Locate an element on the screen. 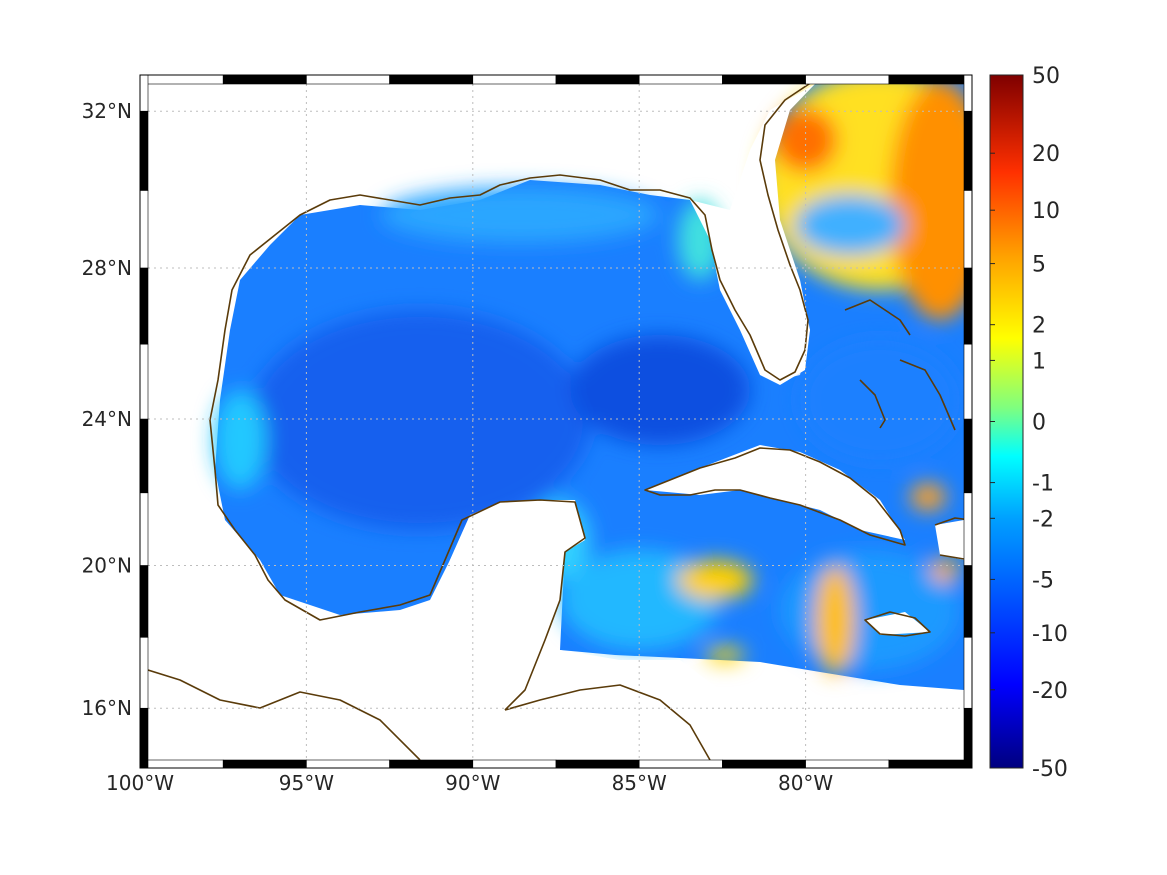 Image resolution: width=1167 pixels, height=875 pixels. colorbar-tick-label: 2 is located at coordinates (1039, 326).